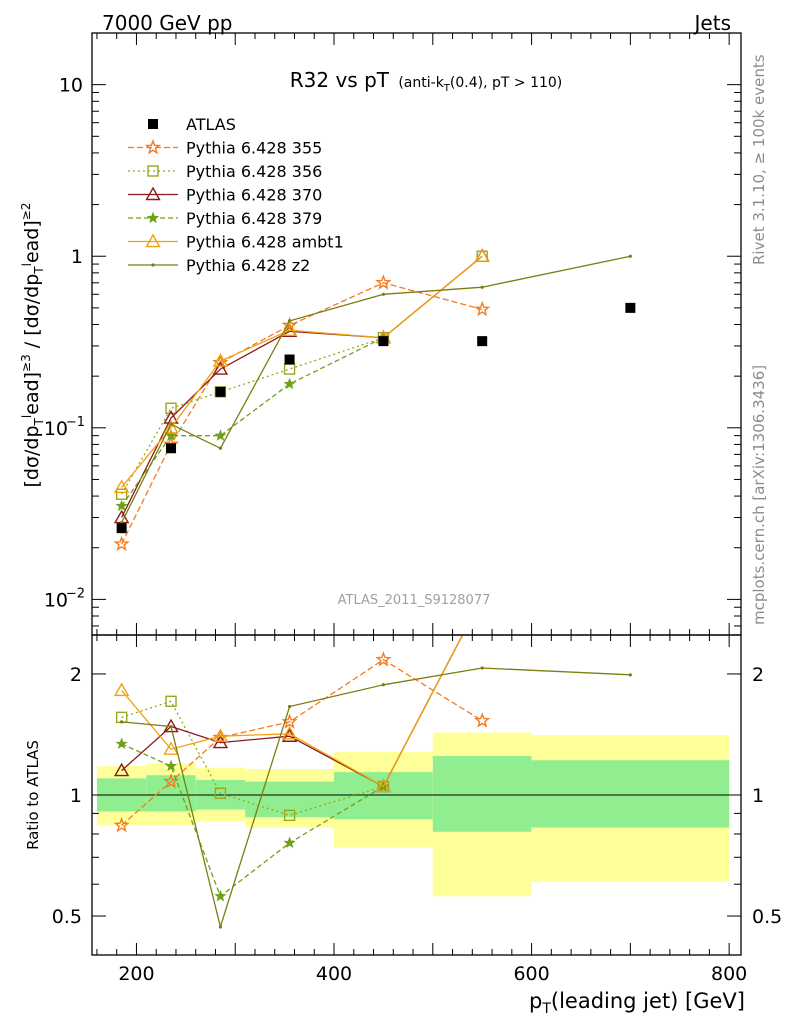 The image size is (786, 1024). What do you see at coordinates (252, 422) in the screenshot?
I see `series-379-line` at bounding box center [252, 422].